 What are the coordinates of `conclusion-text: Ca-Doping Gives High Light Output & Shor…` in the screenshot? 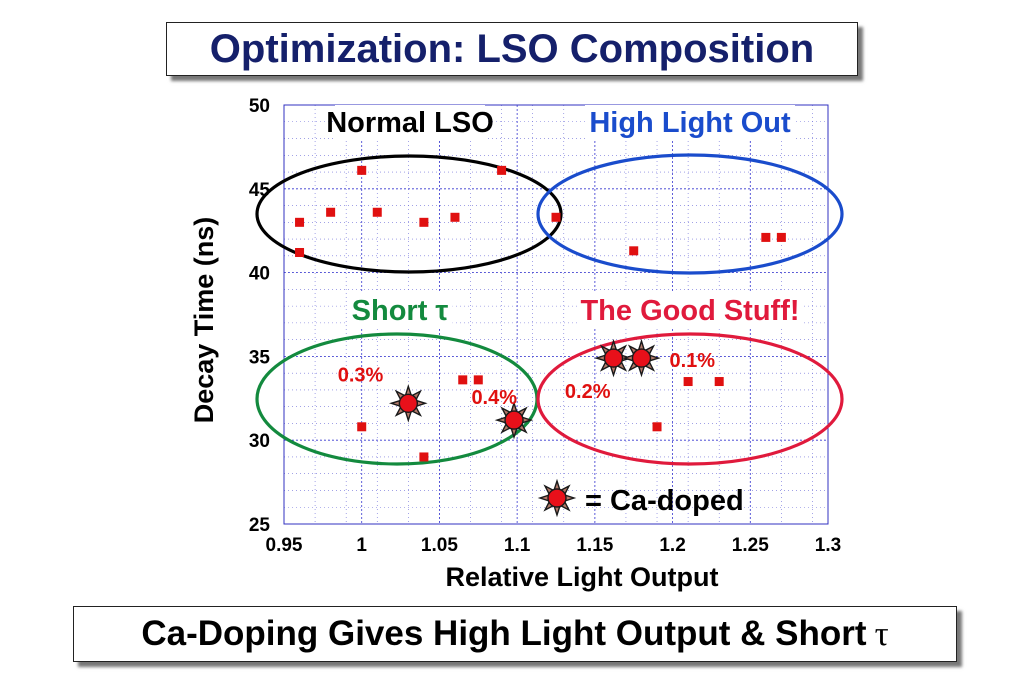 It's located at (504, 633).